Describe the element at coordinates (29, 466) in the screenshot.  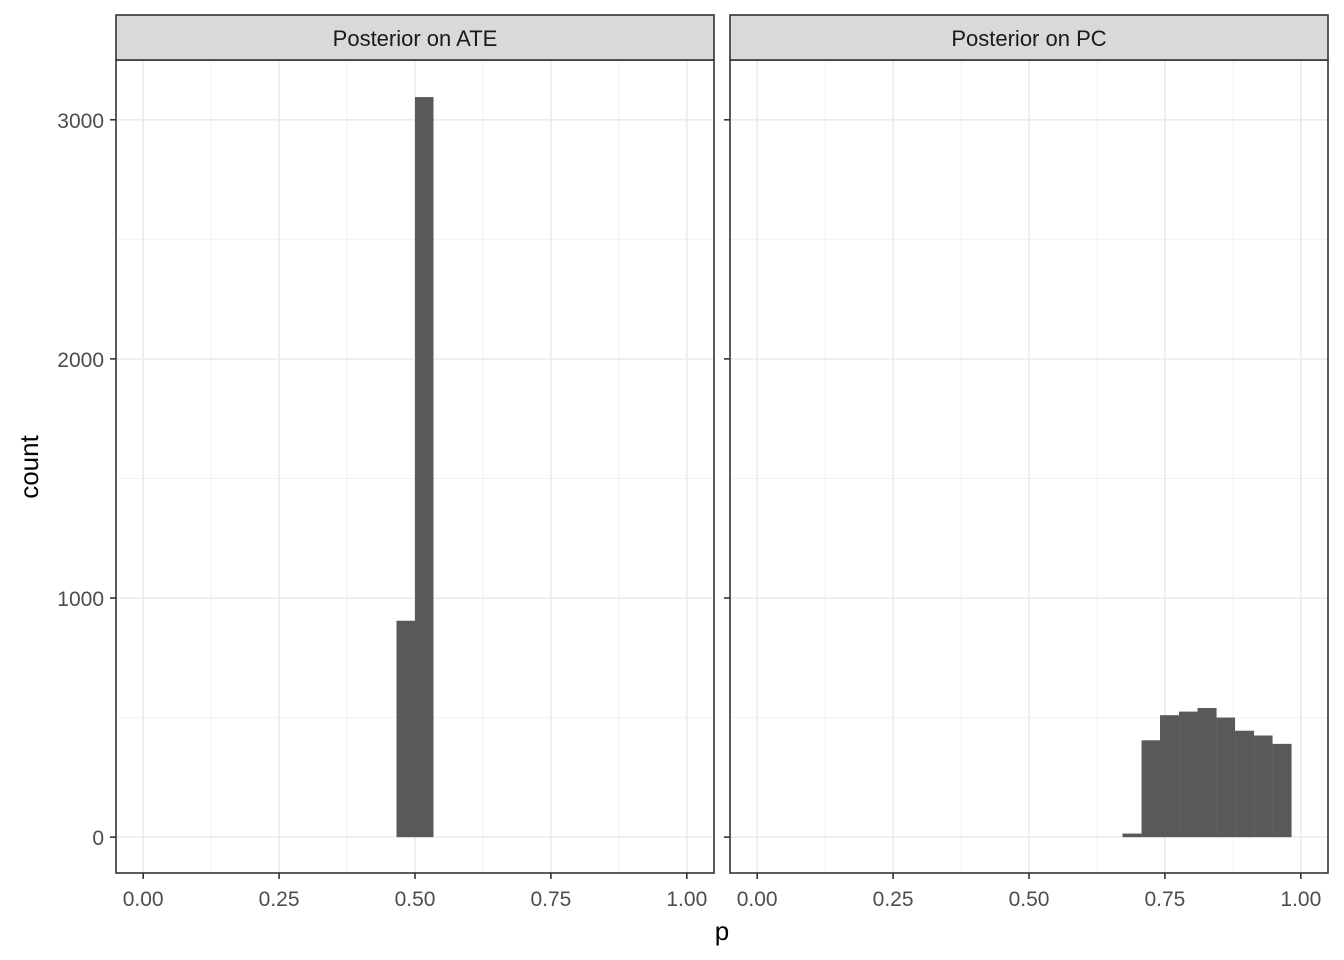
I see `y-axis-title: count` at that location.